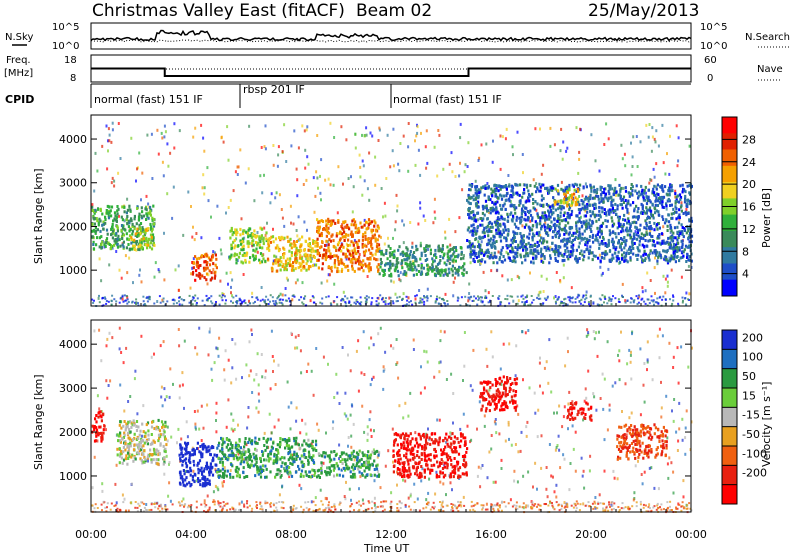 Image resolution: width=800 pixels, height=554 pixels. Describe the element at coordinates (745, 251) in the screenshot. I see `colorbar-tick-label: 8` at that location.